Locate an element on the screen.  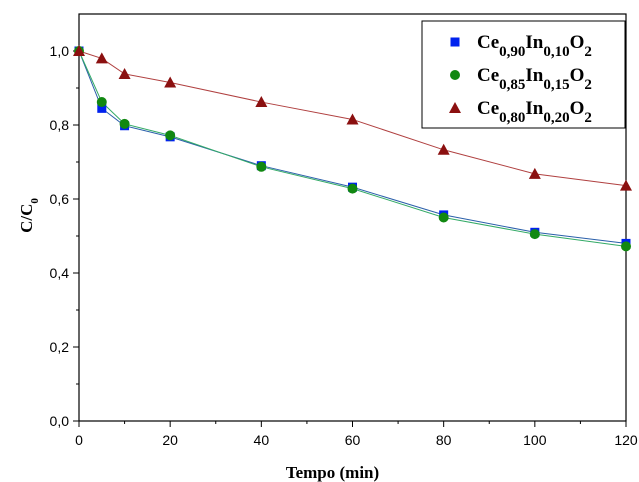
x-tick-label: 60 is located at coordinates (353, 440).